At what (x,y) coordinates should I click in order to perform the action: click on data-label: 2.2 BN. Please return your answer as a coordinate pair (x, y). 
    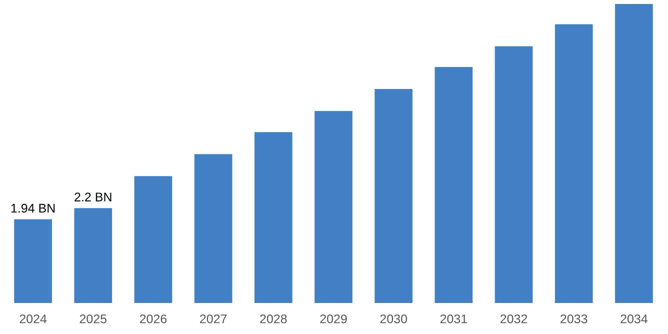
    Looking at the image, I should click on (93, 197).